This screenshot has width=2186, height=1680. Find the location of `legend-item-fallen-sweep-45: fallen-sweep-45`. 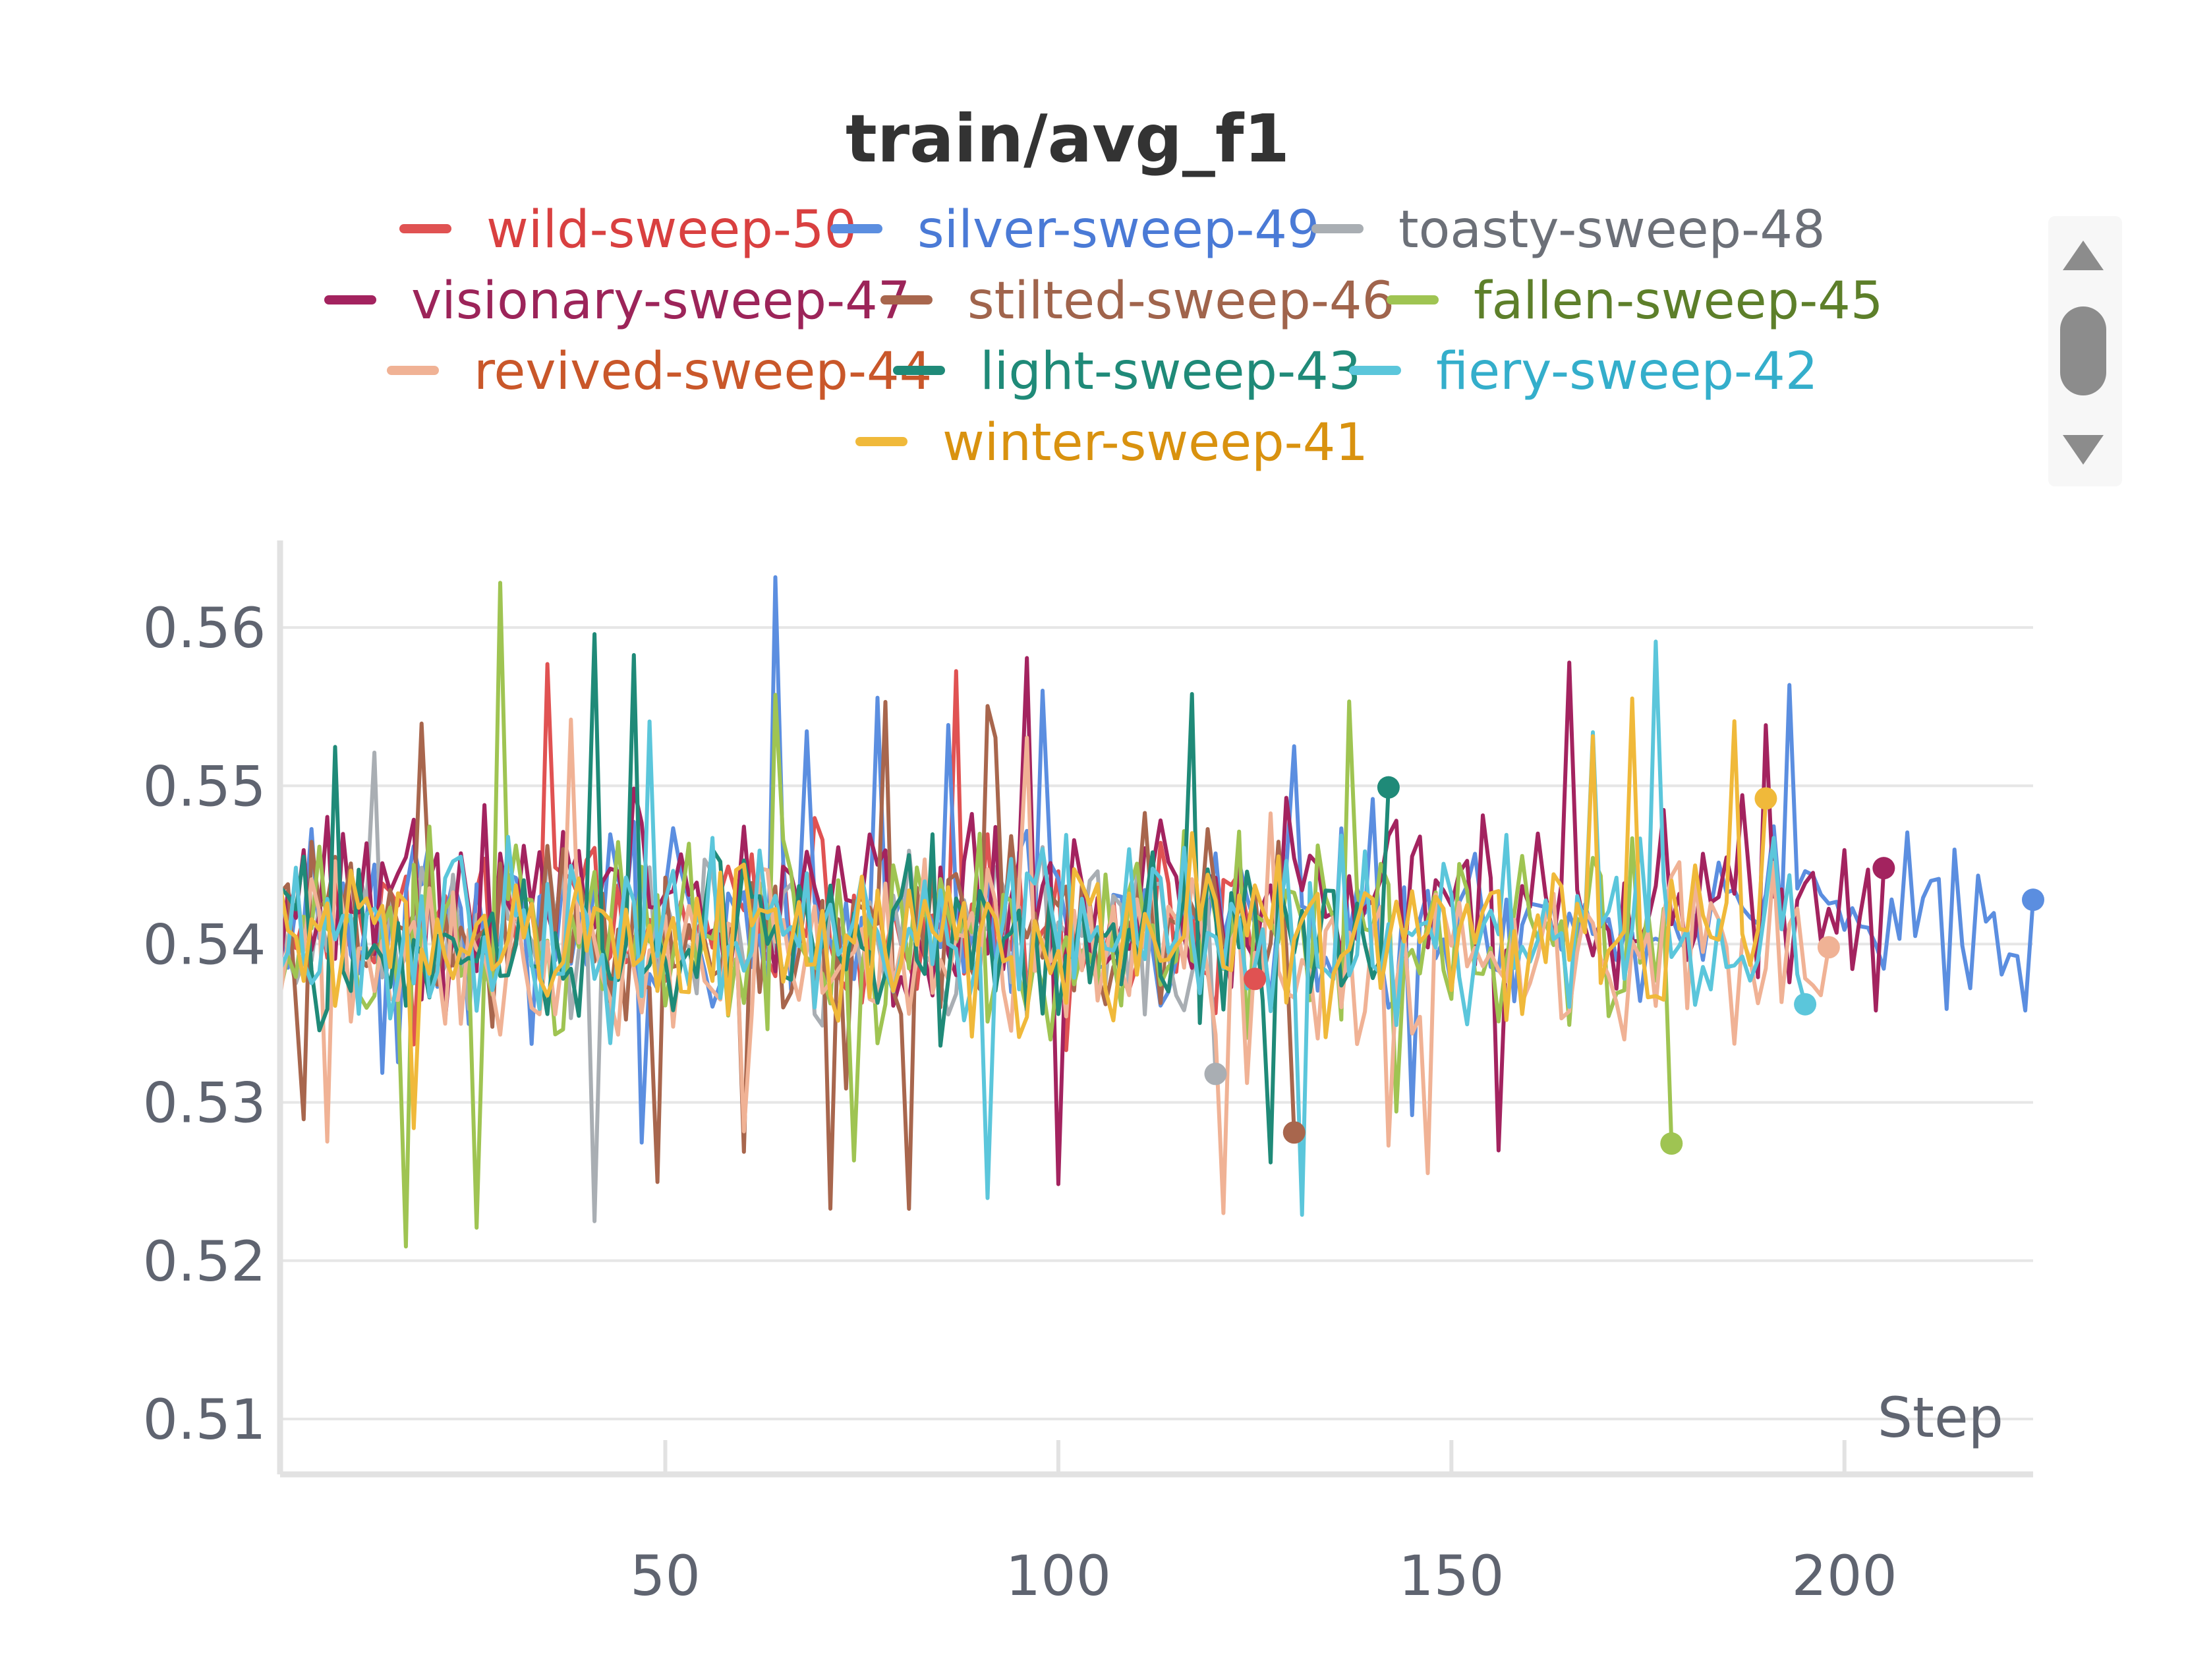

legend-item-fallen-sweep-45: fallen-sweep-45 is located at coordinates (1635, 301).